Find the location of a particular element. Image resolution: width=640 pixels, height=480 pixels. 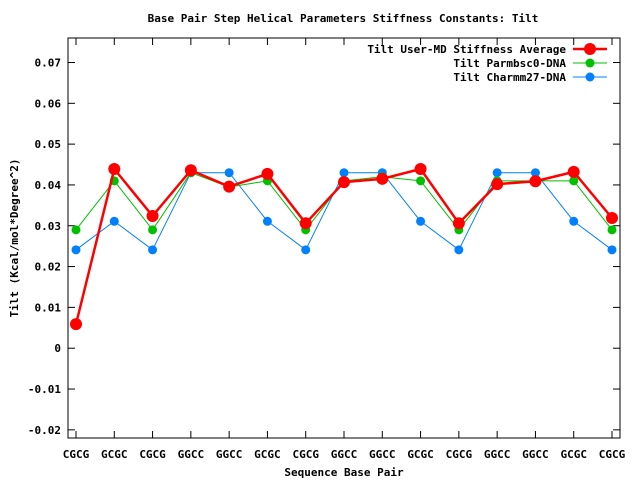

y-tick-label: 0.02 is located at coordinates (48, 267).